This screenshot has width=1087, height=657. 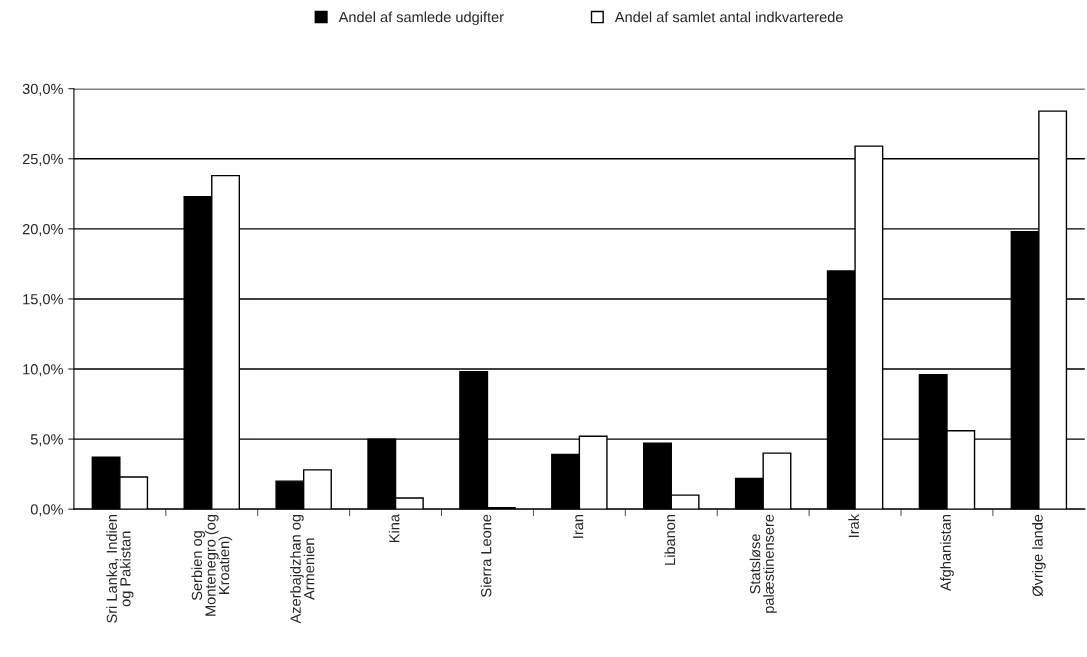 I want to click on x-tick-label: Irak, so click(x=853, y=525).